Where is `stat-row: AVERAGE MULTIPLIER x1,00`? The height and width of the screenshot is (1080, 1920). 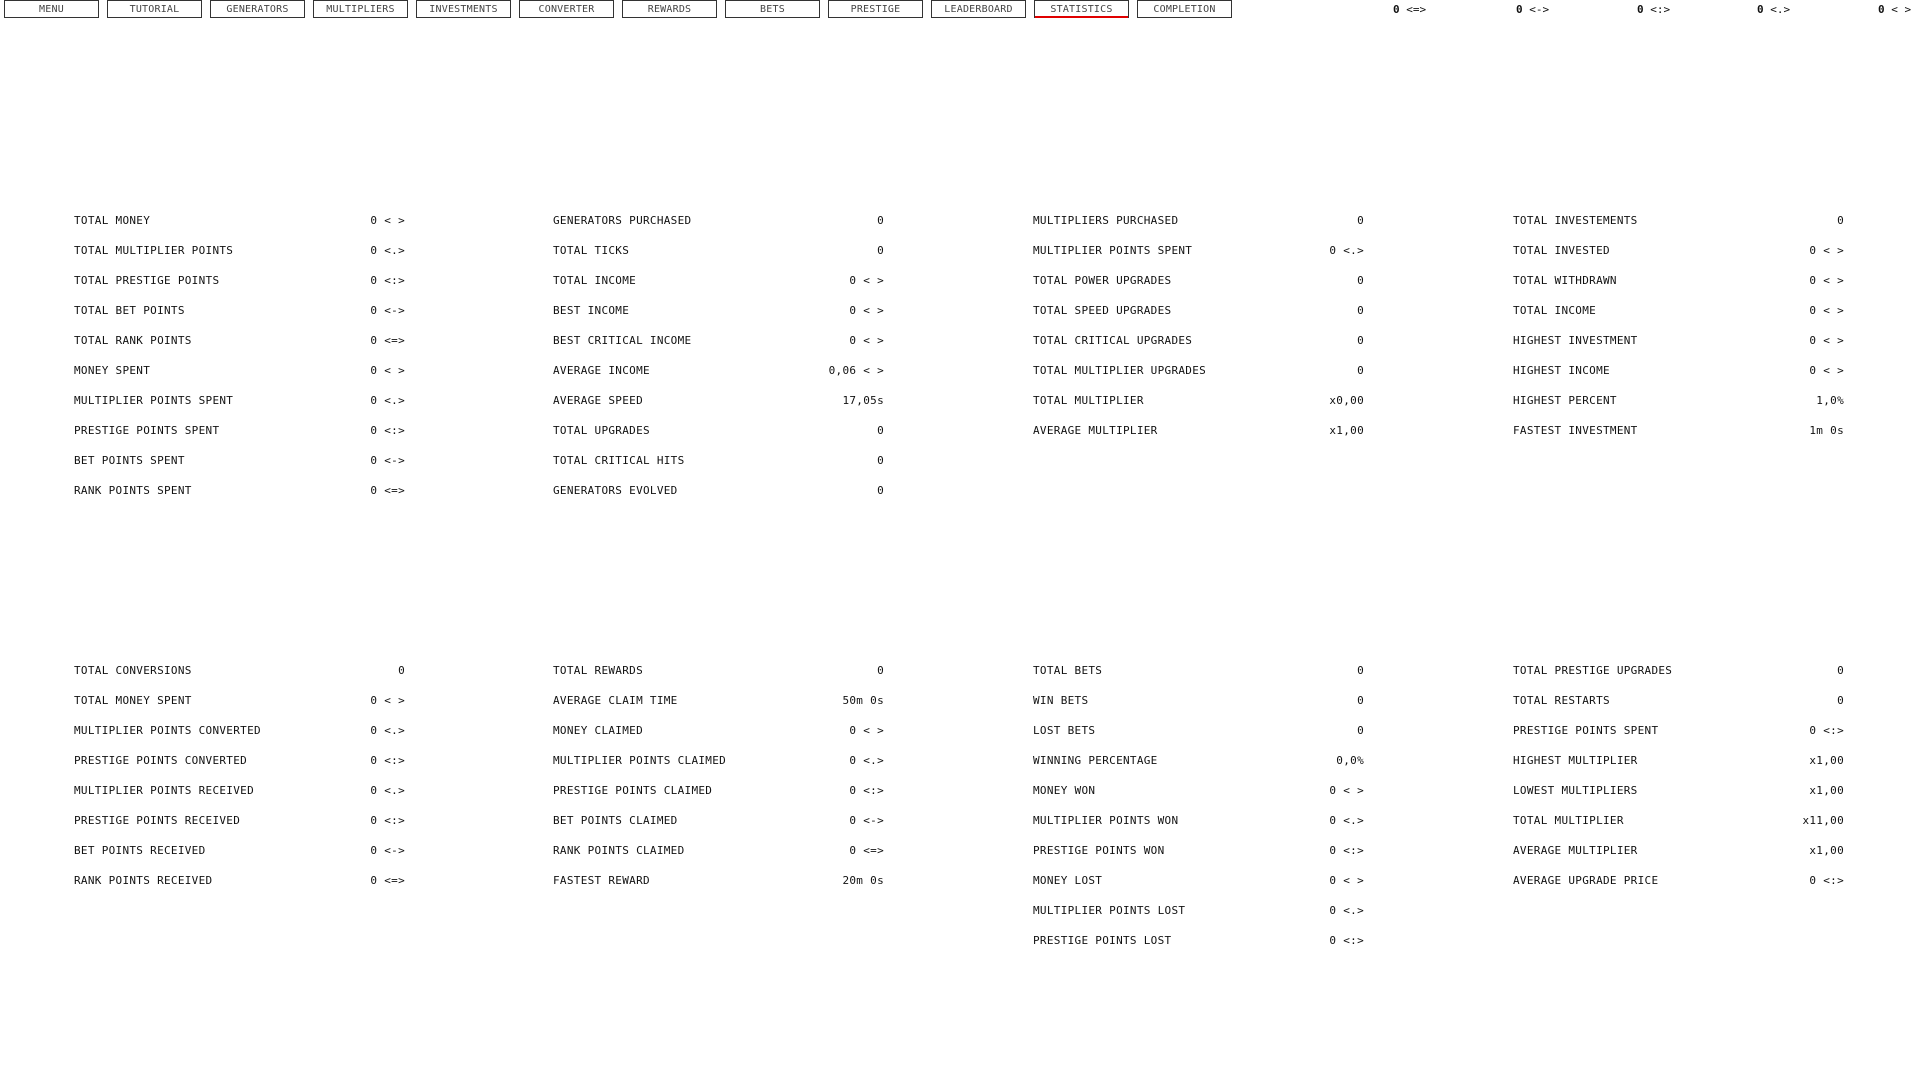
stat-row: AVERAGE MULTIPLIER x1,00 is located at coordinates (1198, 439).